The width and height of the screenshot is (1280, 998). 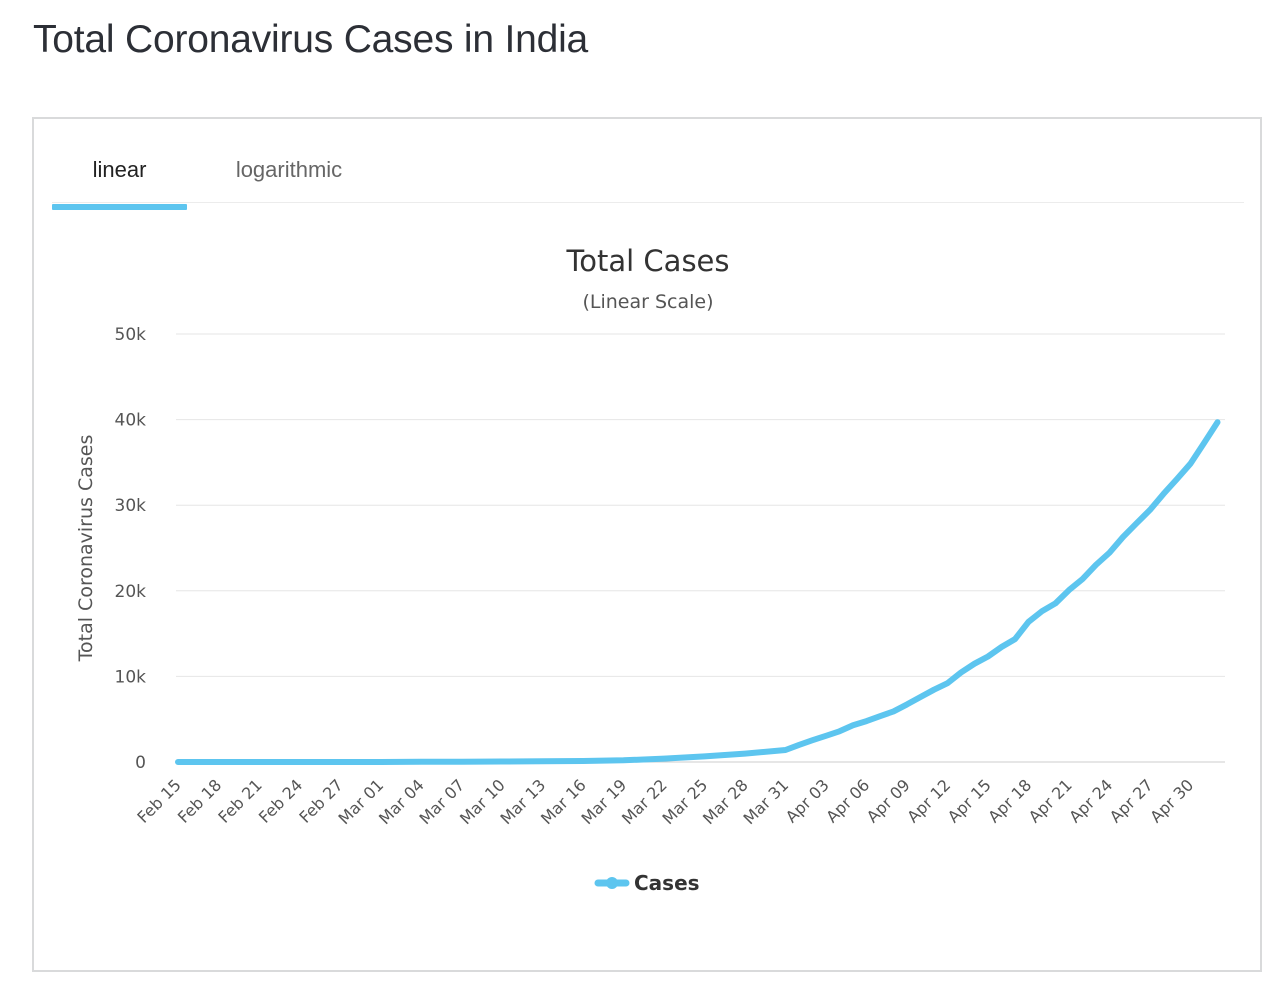 What do you see at coordinates (1090, 800) in the screenshot?
I see `x-tick-label: Apr 24` at bounding box center [1090, 800].